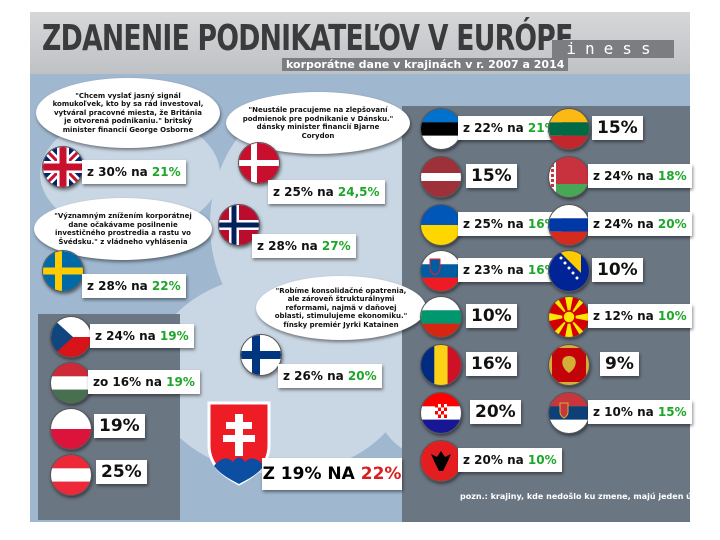 The height and width of the screenshot is (540, 720). Describe the element at coordinates (441, 461) in the screenshot. I see `flag-albania` at that location.